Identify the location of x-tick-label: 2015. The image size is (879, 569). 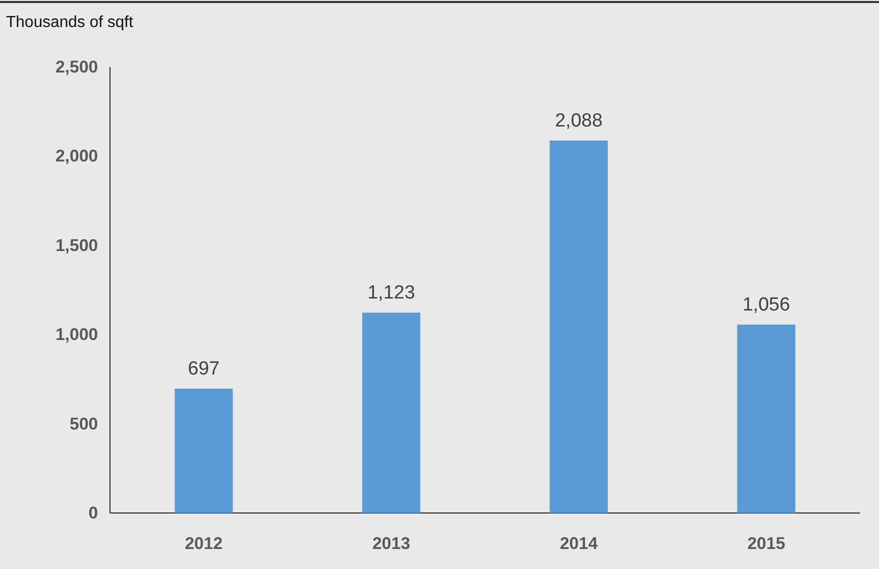
(766, 544).